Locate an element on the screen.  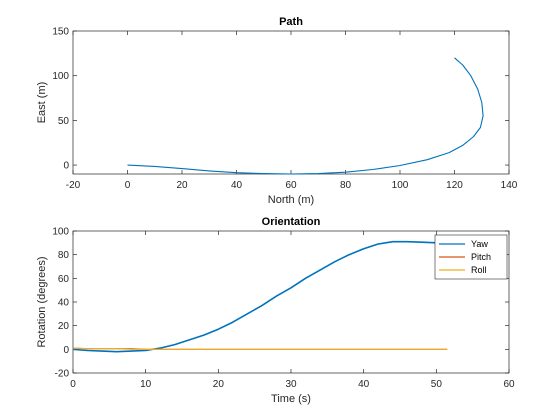
x-tick-label: 80 is located at coordinates (346, 185).